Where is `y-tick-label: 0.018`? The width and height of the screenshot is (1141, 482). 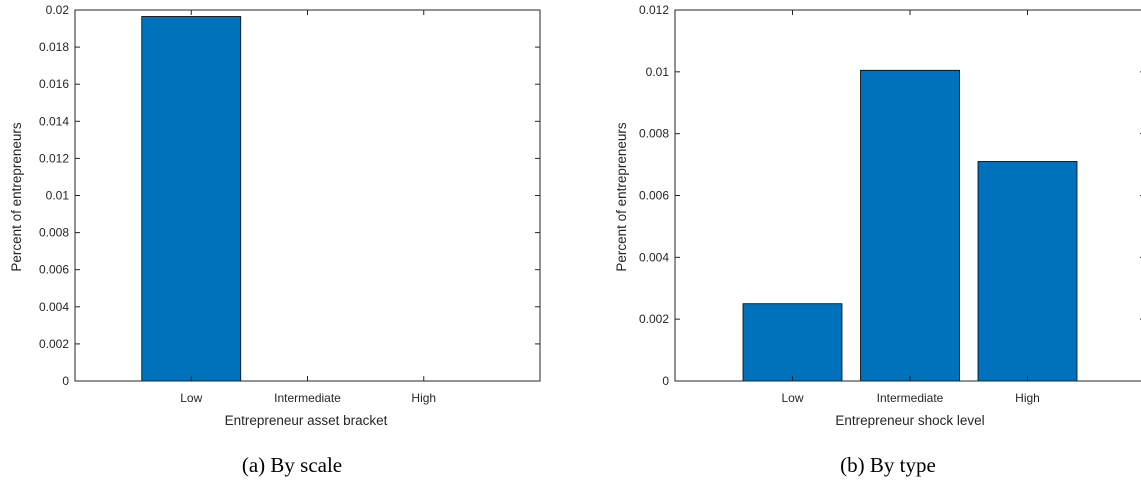
y-tick-label: 0.018 is located at coordinates (54, 47).